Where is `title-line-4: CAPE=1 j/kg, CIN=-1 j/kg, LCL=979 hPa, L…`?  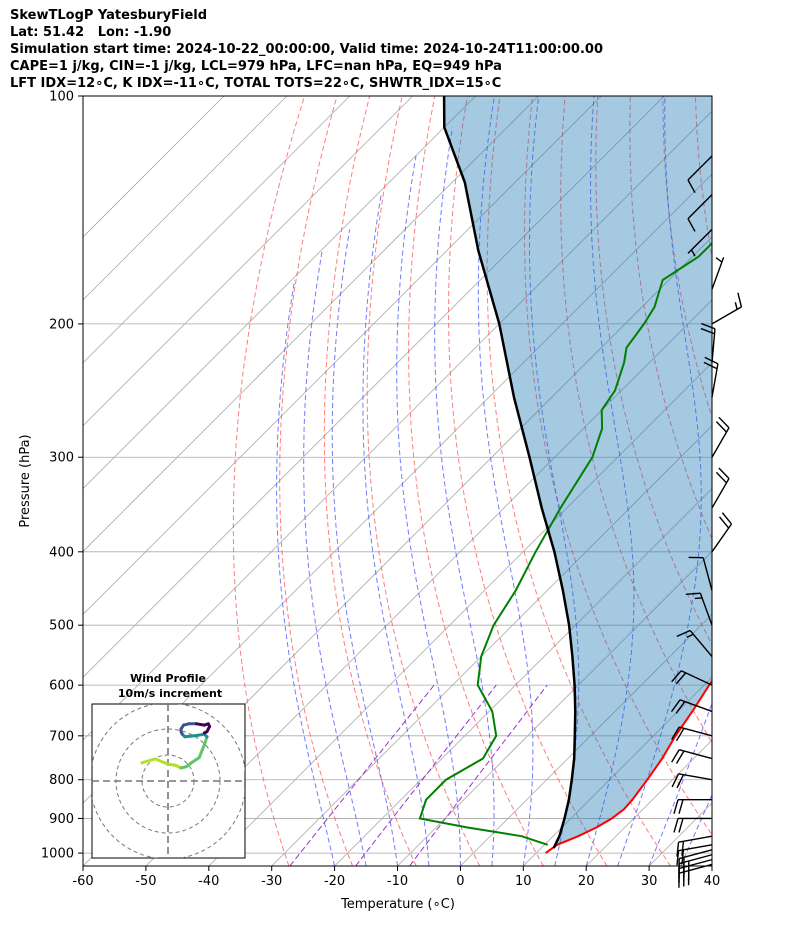 title-line-4: CAPE=1 j/kg, CIN=-1 j/kg, LCL=979 hPa, L… is located at coordinates (256, 66).